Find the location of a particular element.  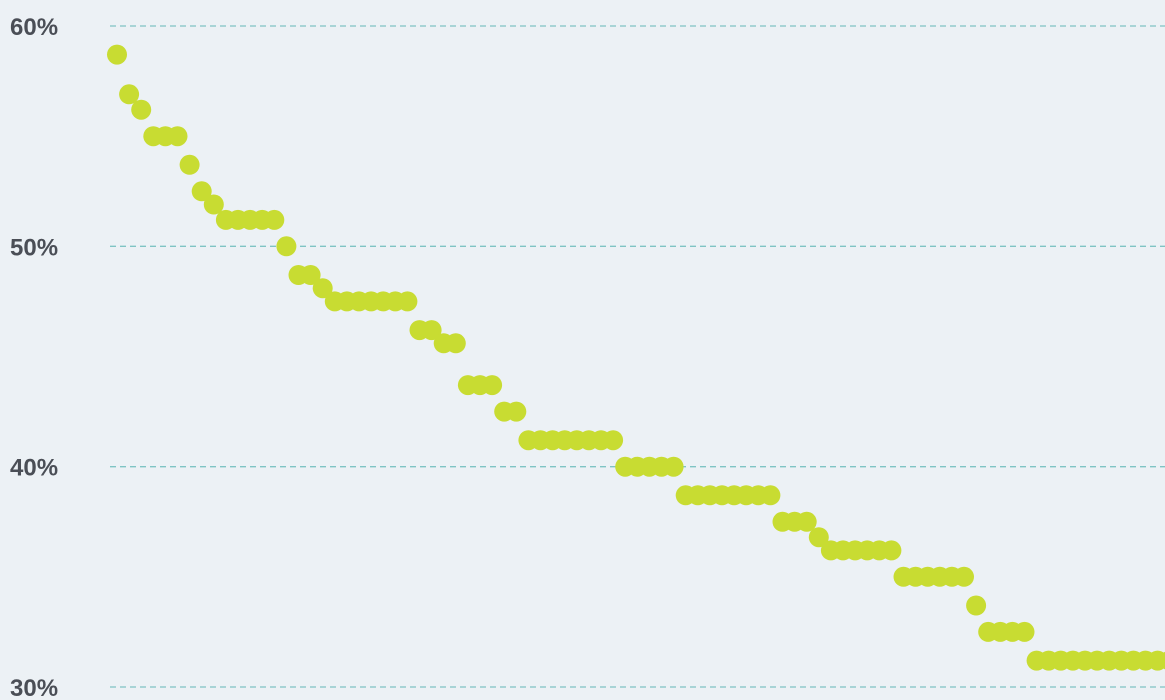

y-tick-label: 40% is located at coordinates (34, 468).